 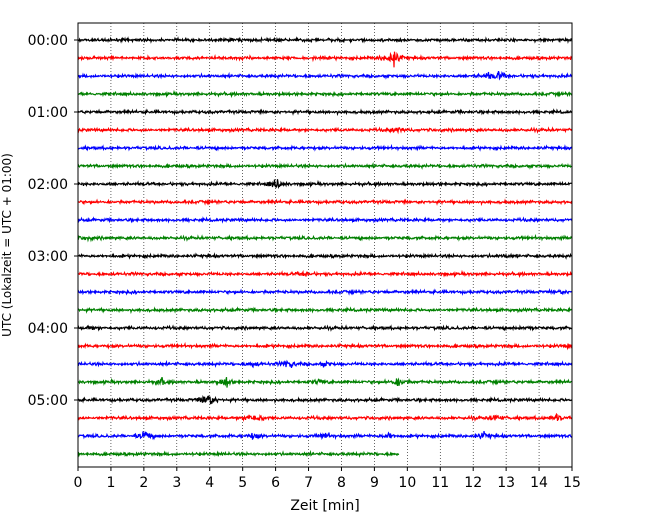 I want to click on x-tick-label: 0, so click(x=78, y=483).